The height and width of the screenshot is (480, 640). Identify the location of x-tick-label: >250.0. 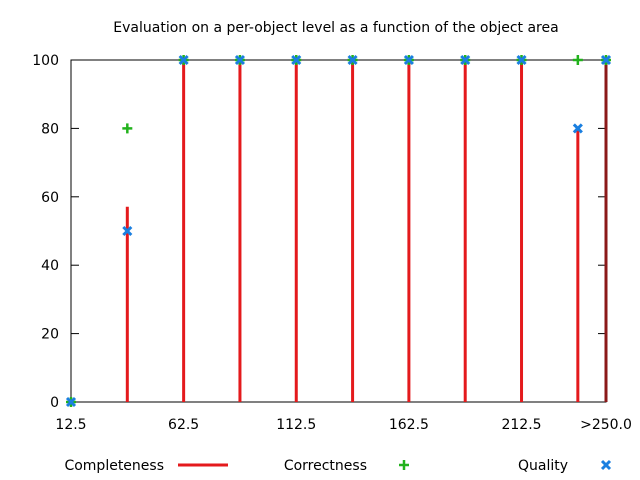
(606, 425).